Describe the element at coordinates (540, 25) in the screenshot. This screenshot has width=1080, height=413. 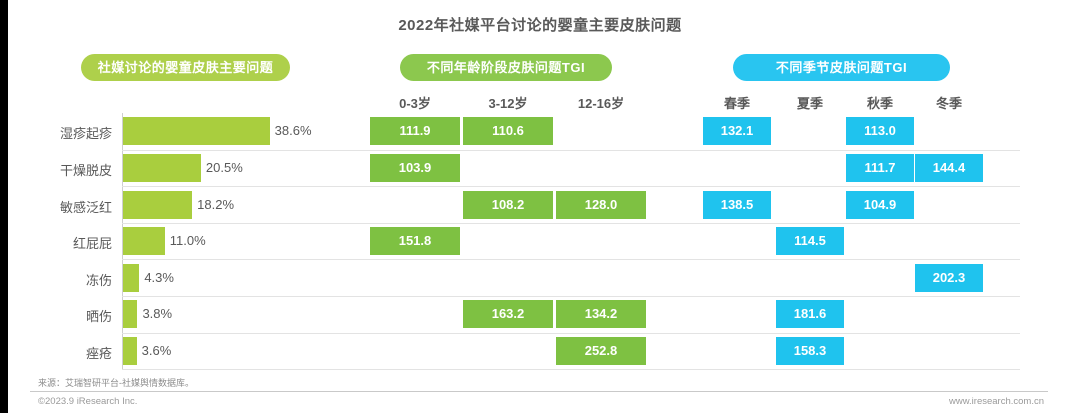
I see `chart-title: 2022年社媒平台讨论的婴童主要皮肤问题` at that location.